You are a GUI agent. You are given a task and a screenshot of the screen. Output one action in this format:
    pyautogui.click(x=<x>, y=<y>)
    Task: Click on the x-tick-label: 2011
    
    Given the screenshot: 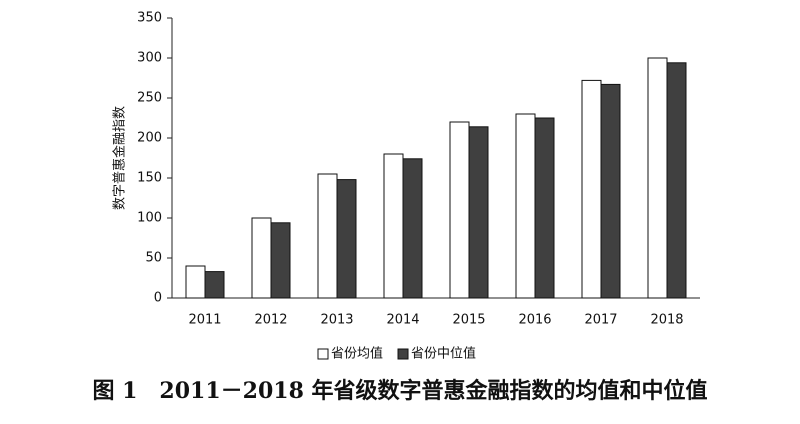 What is the action you would take?
    pyautogui.click(x=204, y=320)
    